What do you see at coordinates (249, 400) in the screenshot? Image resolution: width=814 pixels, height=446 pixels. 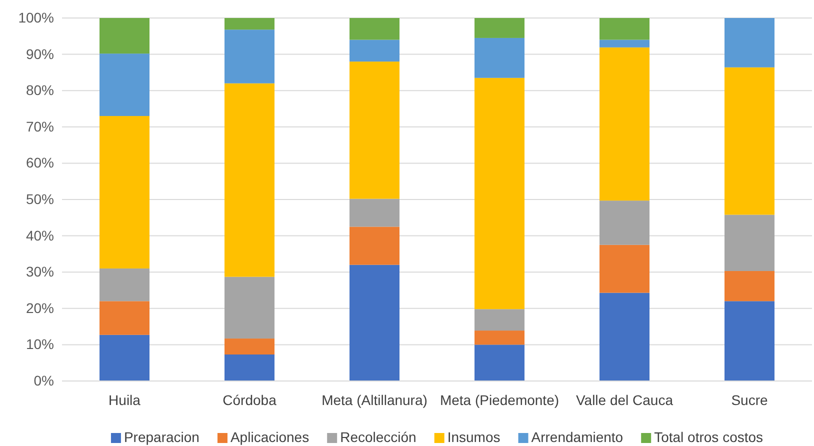 I see `x-tick-label: Córdoba` at bounding box center [249, 400].